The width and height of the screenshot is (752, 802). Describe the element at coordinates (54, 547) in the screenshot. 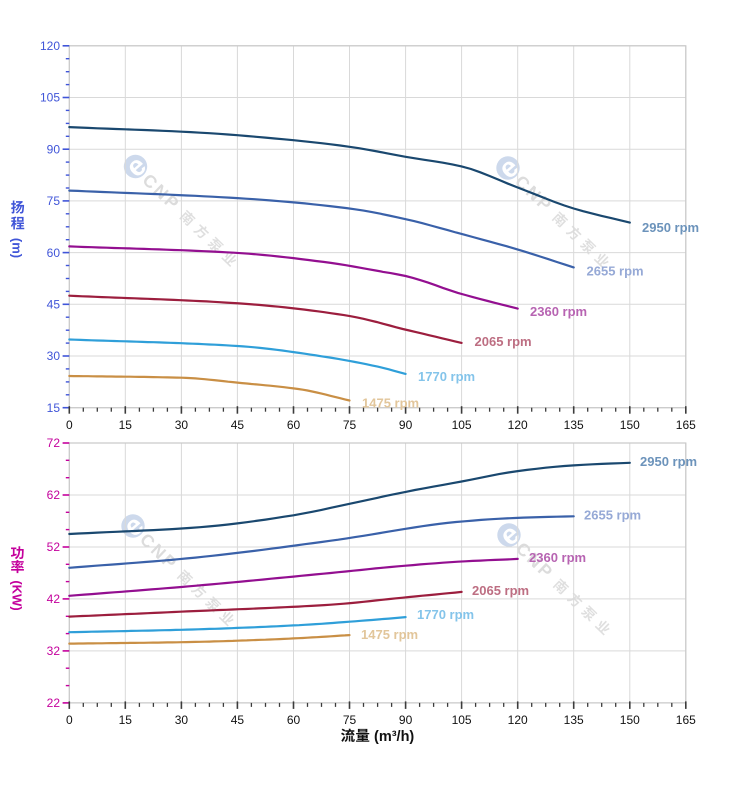

I see `svg-text: 52` at that location.